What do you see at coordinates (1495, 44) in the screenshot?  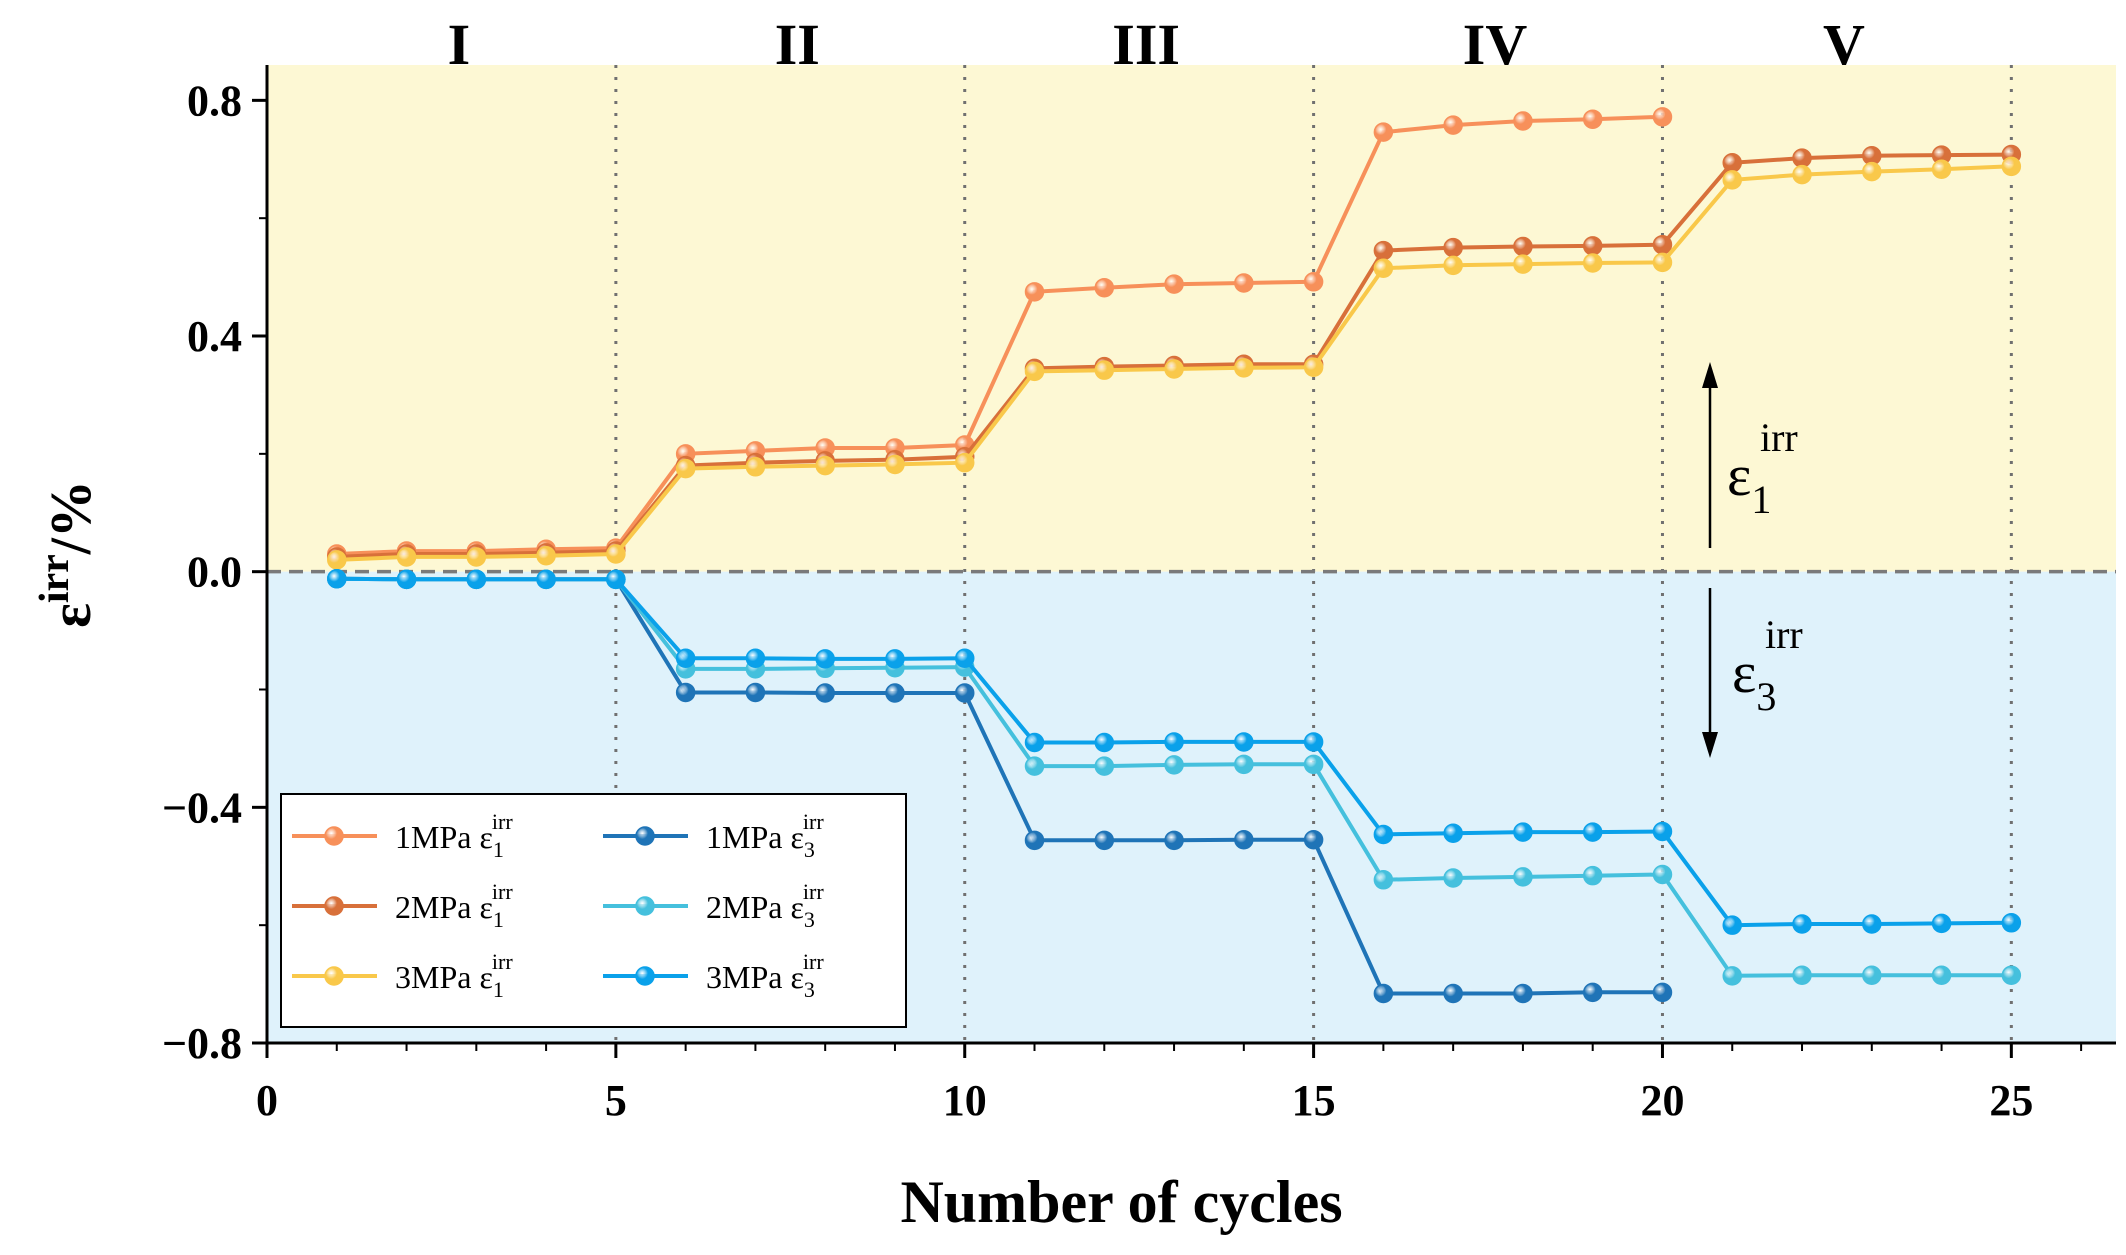 I see `stage-label: IV` at bounding box center [1495, 44].